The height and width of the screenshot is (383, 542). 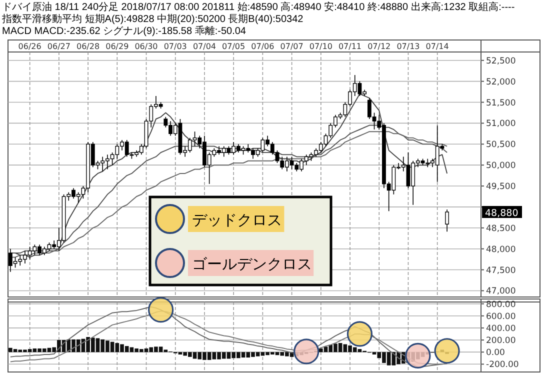 I want to click on x-tick-label: 07/06, so click(x=262, y=46).